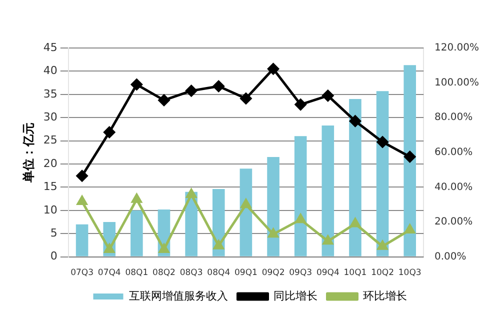 This screenshot has width=500, height=330. What do you see at coordinates (54, 256) in the screenshot?
I see `y-tick-label: 0` at bounding box center [54, 256].